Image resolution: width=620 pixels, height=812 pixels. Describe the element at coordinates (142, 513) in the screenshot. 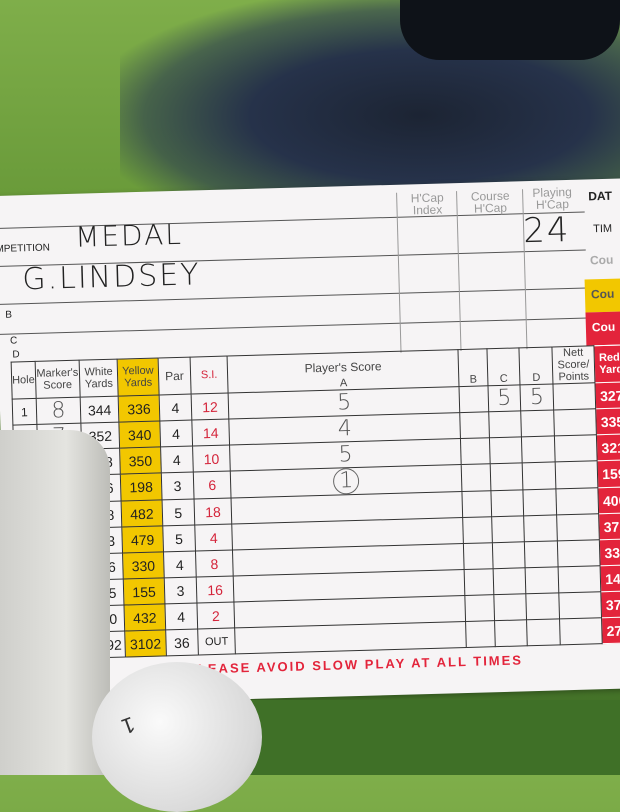

I see `cell-yellow: 482` at that location.